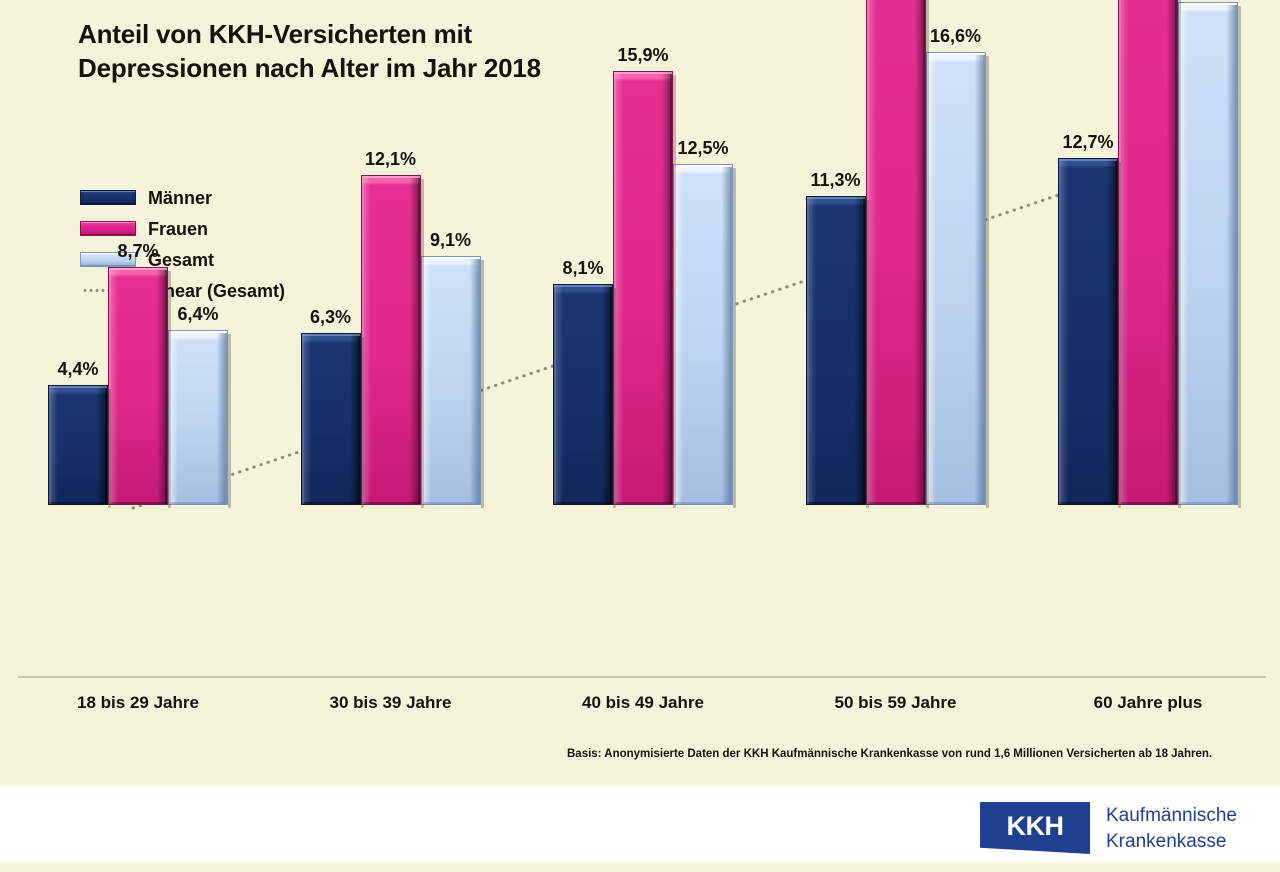  I want to click on bar-value-label: 8,1%, so click(583, 268).